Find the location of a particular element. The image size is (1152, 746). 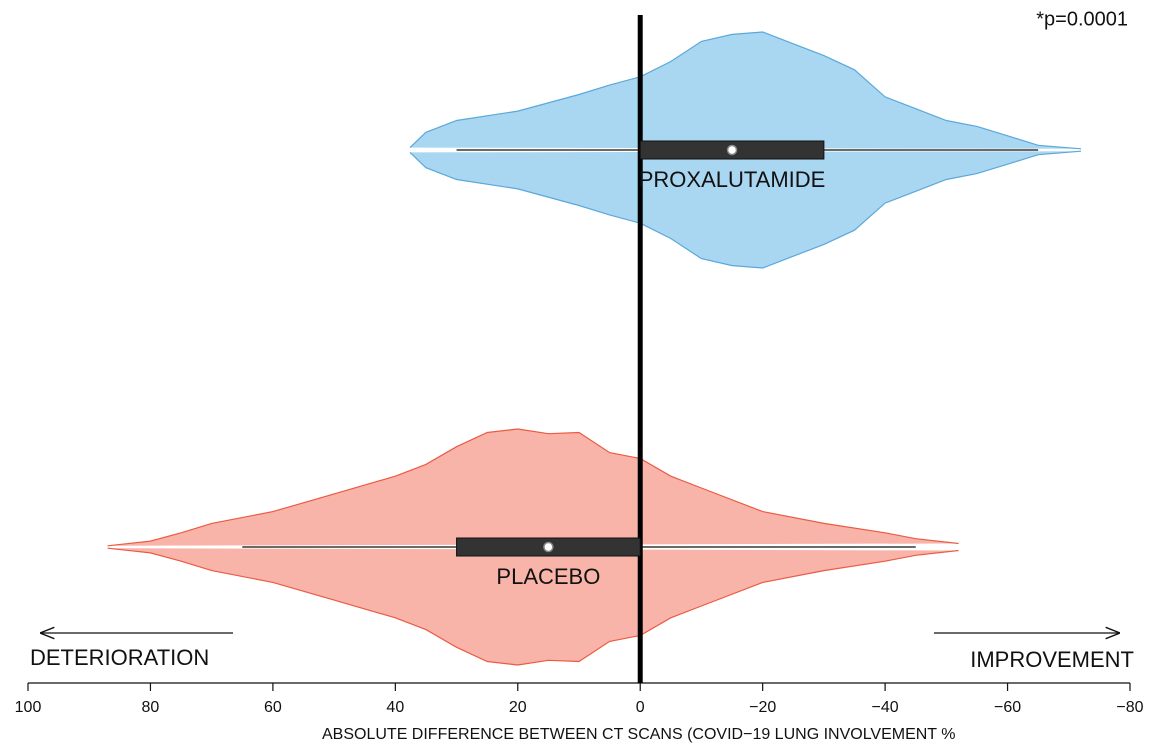

x-tick-label: 60 is located at coordinates (273, 707).